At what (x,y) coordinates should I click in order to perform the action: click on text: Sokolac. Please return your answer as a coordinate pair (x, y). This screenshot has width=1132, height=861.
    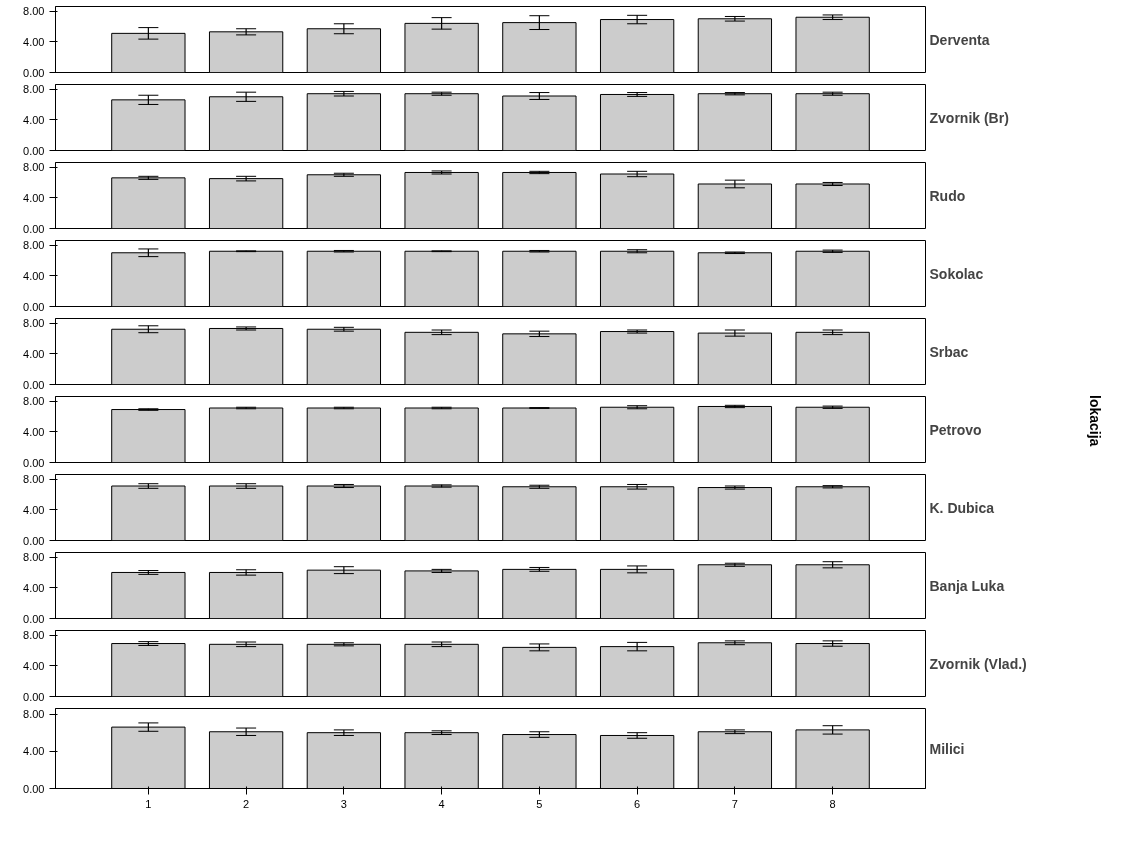
    Looking at the image, I should click on (956, 273).